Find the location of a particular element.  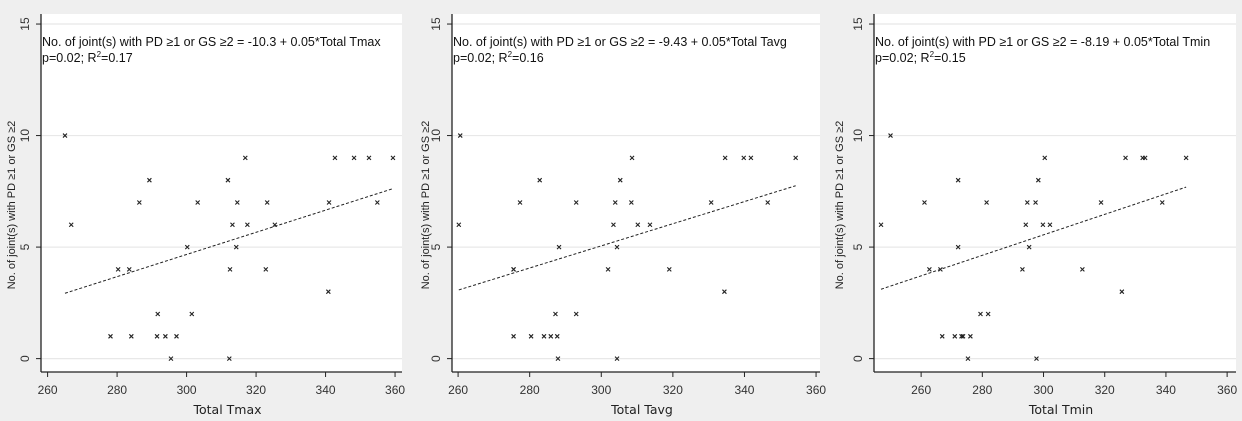

r2-value: =0.16 is located at coordinates (528, 58).